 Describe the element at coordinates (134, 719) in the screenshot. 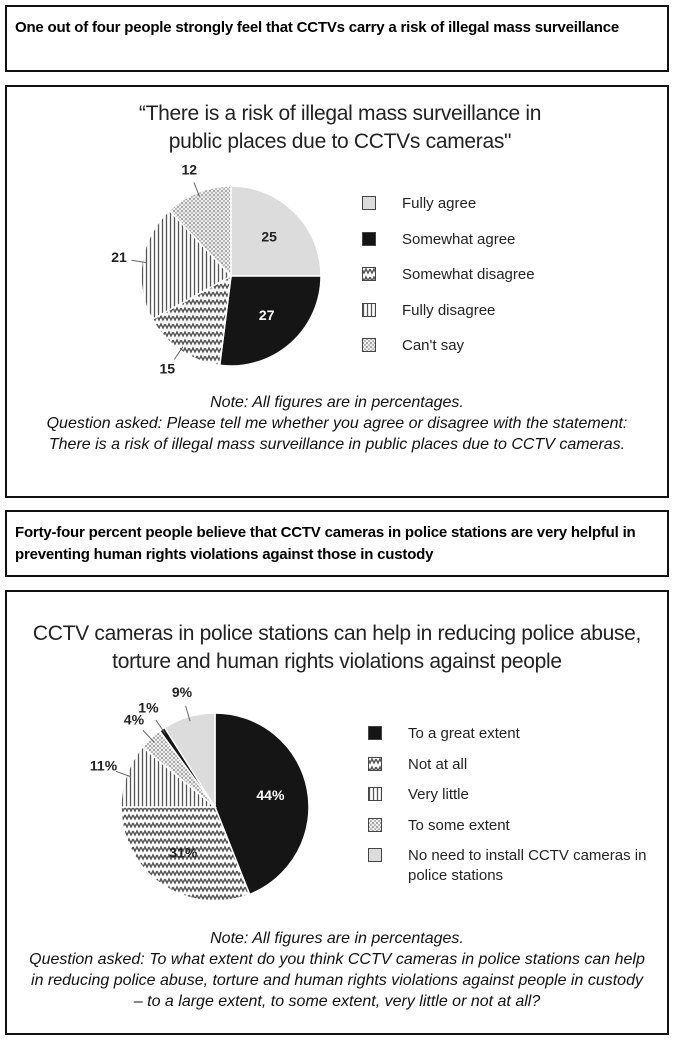

I see `slice-label: 4%` at that location.